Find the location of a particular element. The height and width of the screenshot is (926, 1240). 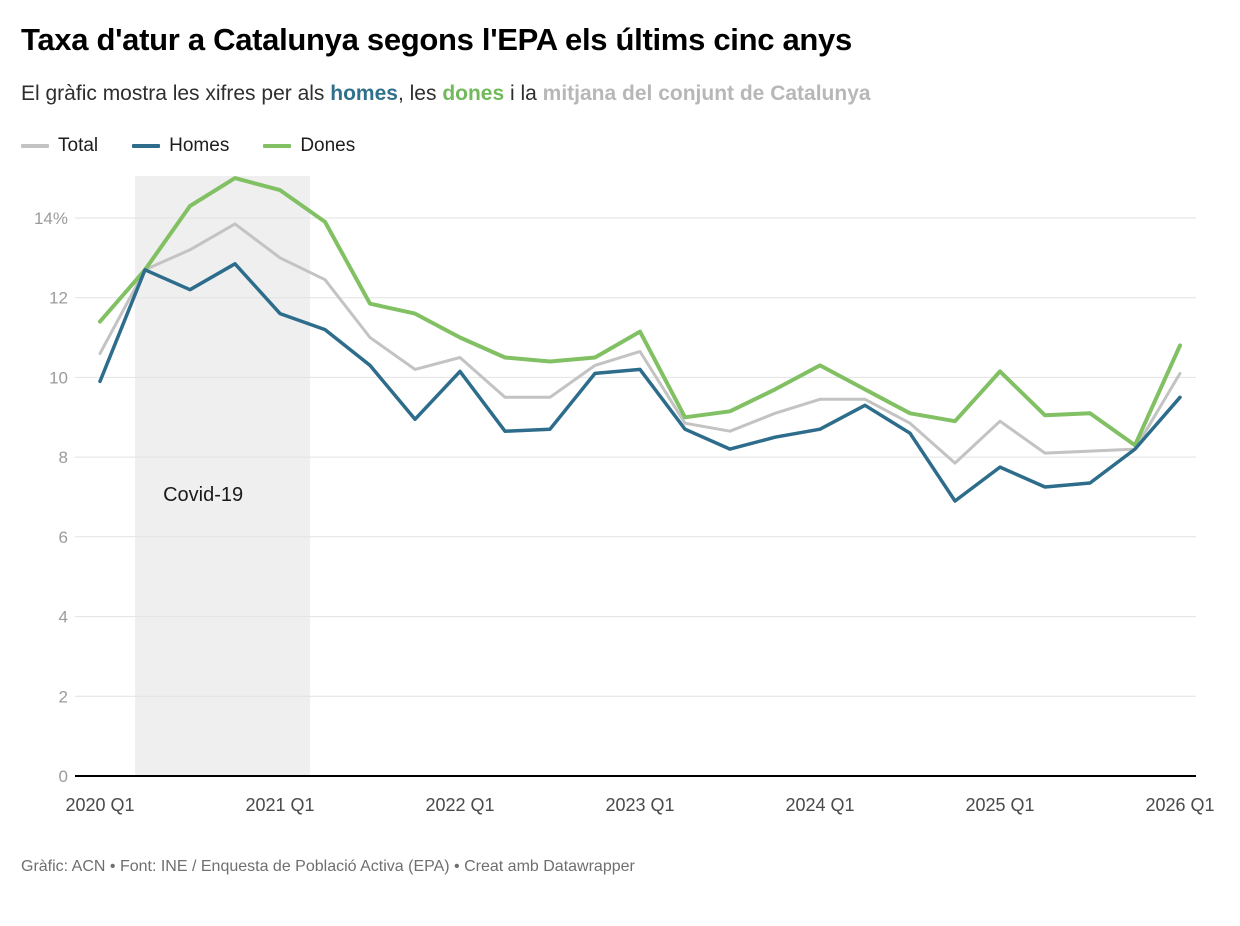

subtitle-prefix: El gràfic mostra les xifres per als is located at coordinates (176, 93).